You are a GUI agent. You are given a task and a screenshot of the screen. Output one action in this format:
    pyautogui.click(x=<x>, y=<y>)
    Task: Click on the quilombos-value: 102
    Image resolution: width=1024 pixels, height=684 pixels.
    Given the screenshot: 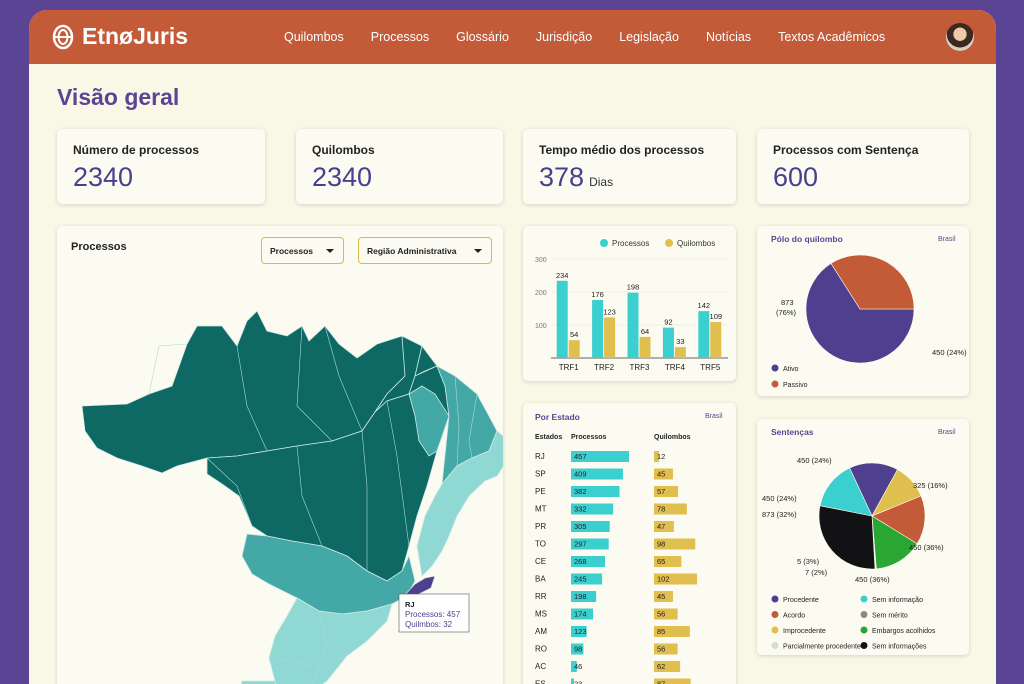 What is the action you would take?
    pyautogui.click(x=663, y=579)
    